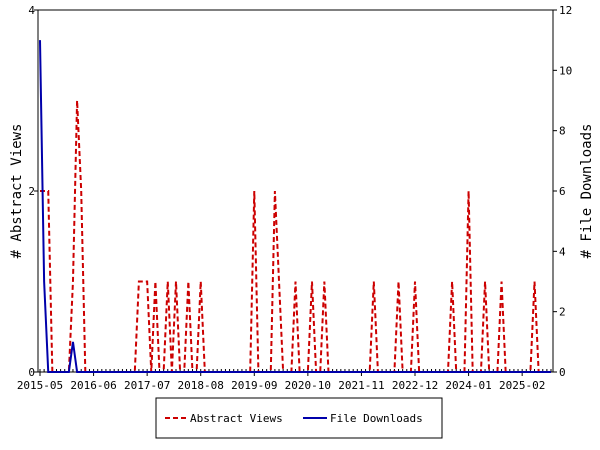 Image resolution: width=600 pixels, height=450 pixels. Describe the element at coordinates (236, 418) in the screenshot. I see `legend-label-abstract-views: Abstract Views` at that location.